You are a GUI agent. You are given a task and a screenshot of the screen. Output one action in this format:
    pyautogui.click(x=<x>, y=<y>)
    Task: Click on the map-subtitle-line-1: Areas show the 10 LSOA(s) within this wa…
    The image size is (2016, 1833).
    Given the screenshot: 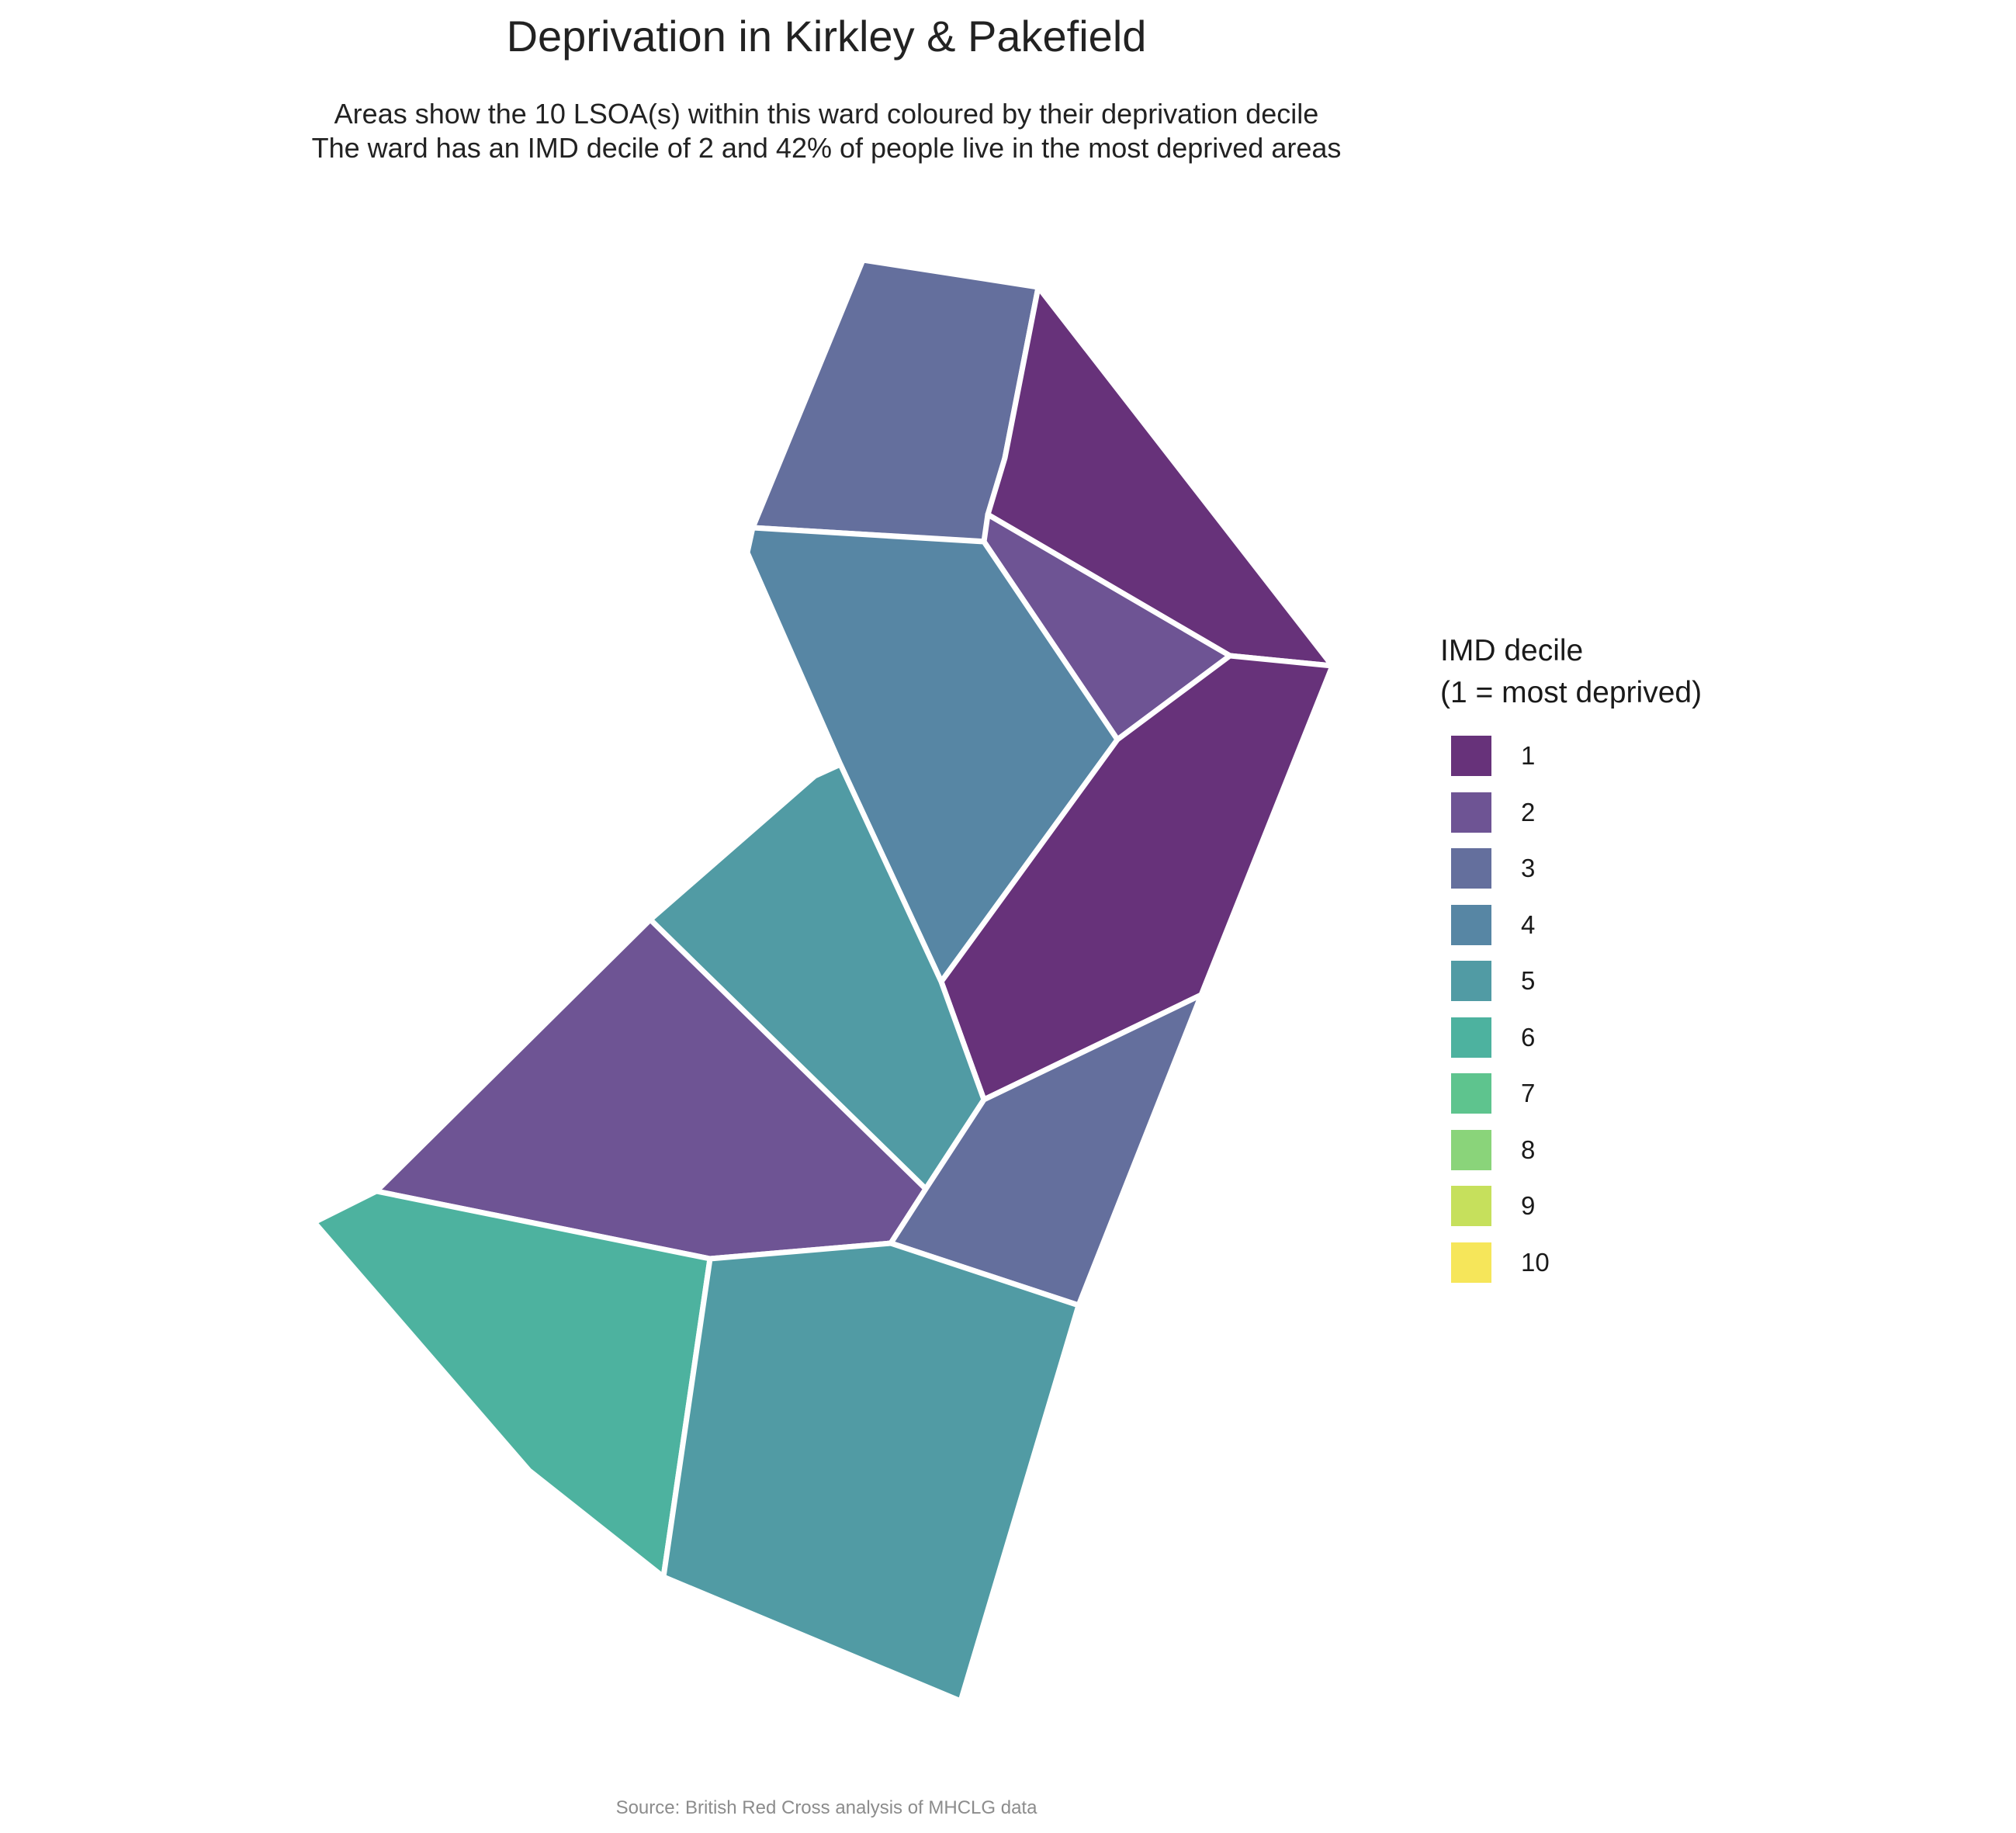 What is the action you would take?
    pyautogui.click(x=827, y=114)
    